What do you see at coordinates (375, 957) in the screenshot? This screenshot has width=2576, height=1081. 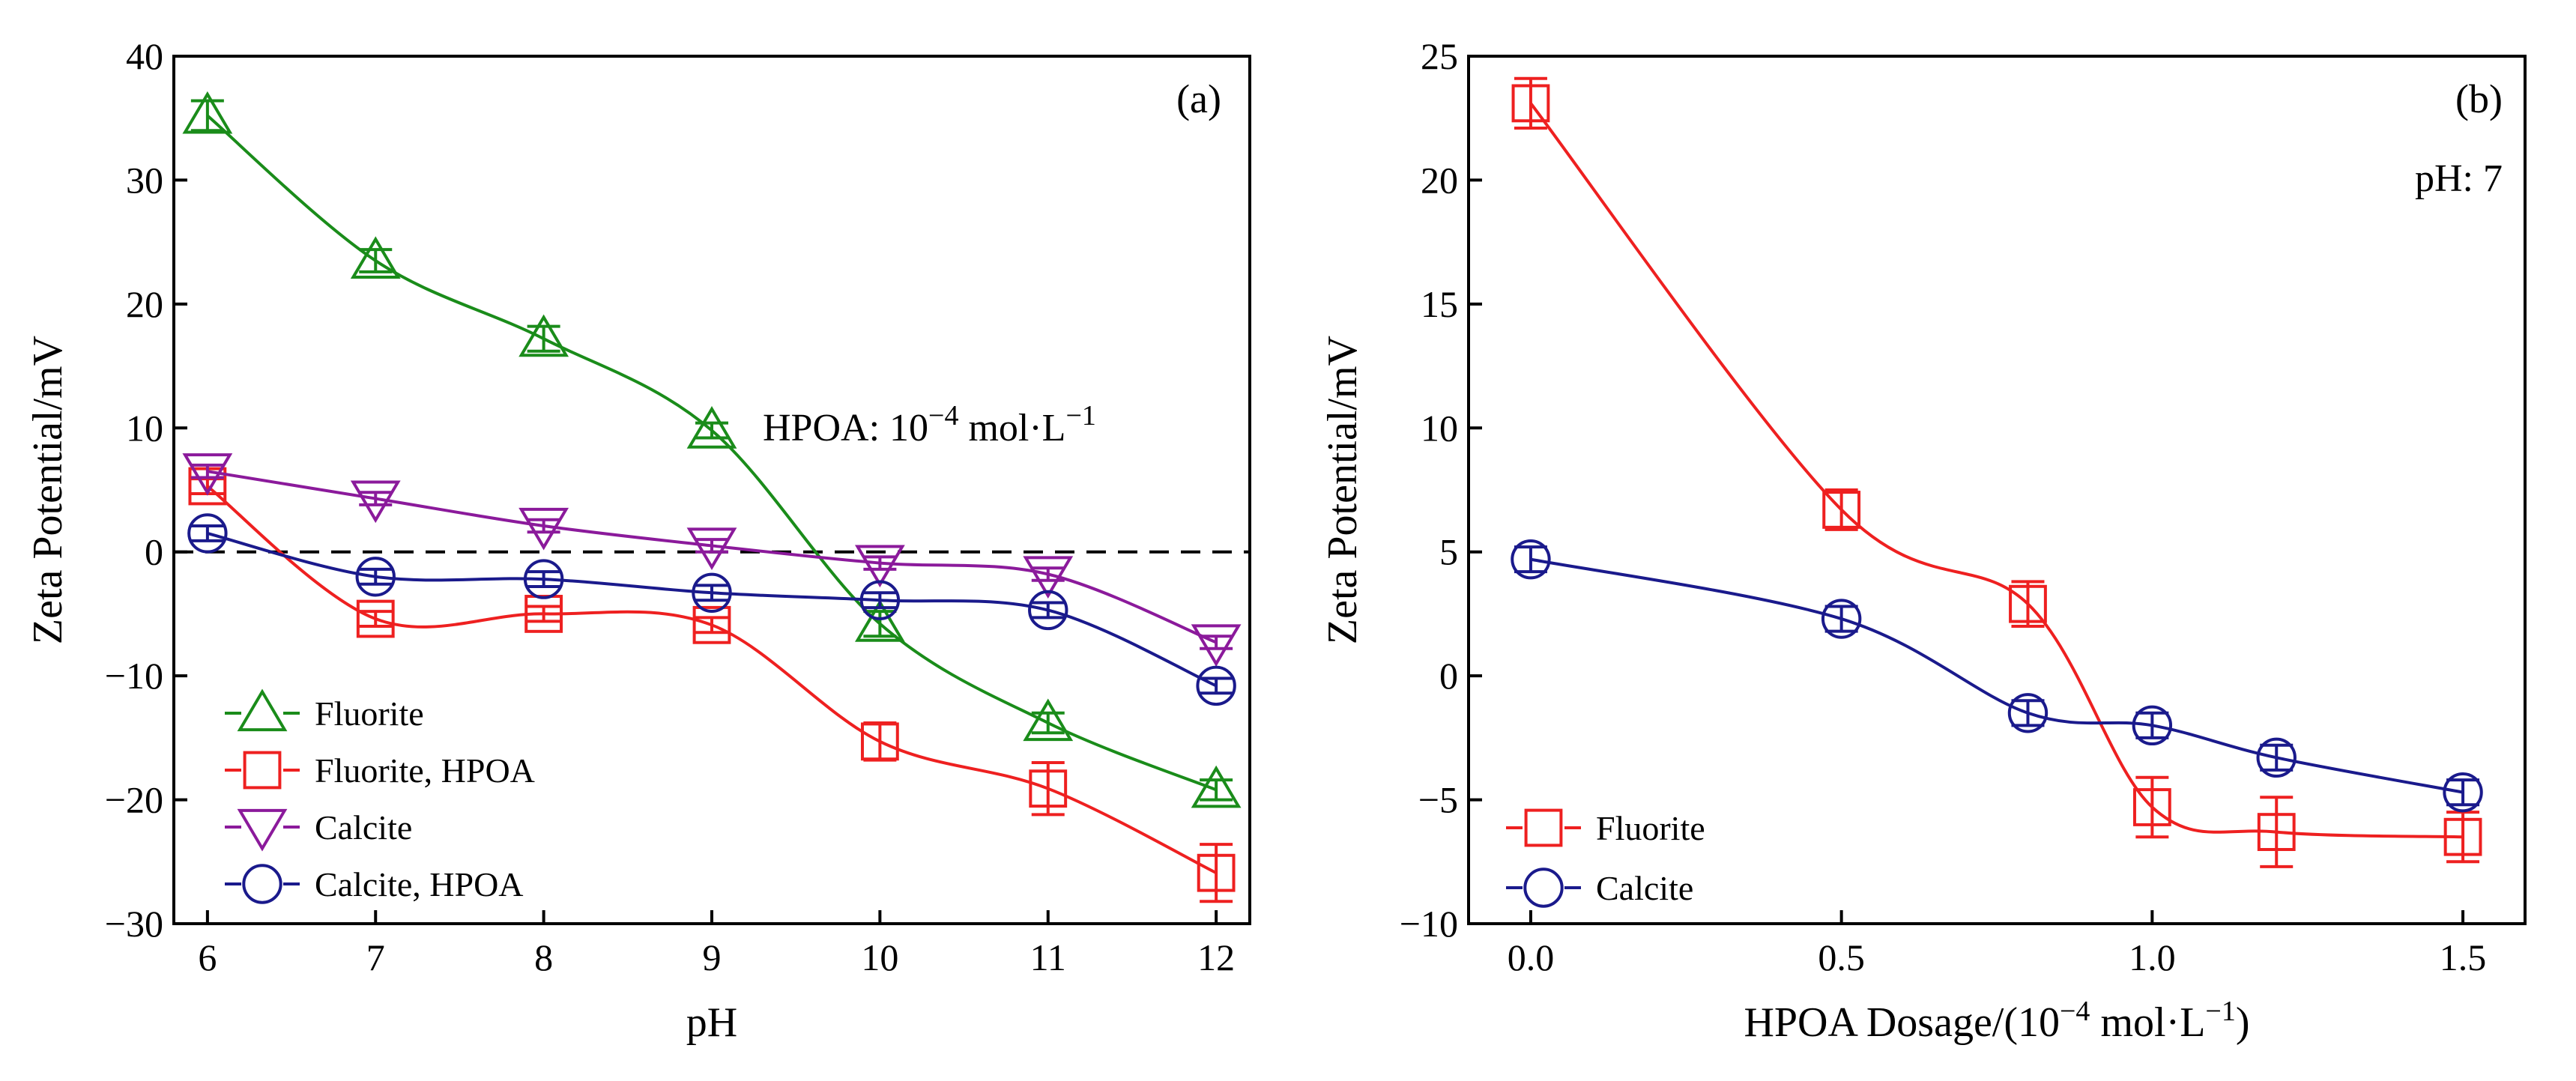 I see `x-tick-label: 7` at bounding box center [375, 957].